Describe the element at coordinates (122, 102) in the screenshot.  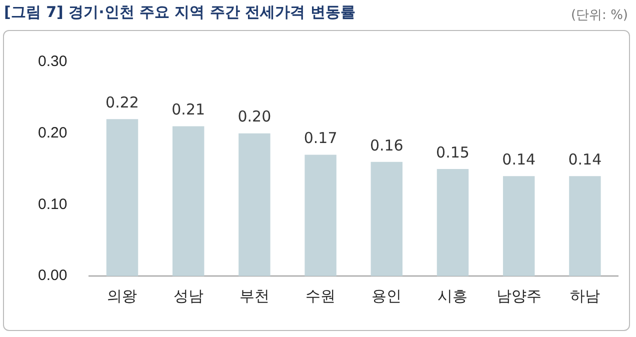
I see `data-label: 0.22` at that location.